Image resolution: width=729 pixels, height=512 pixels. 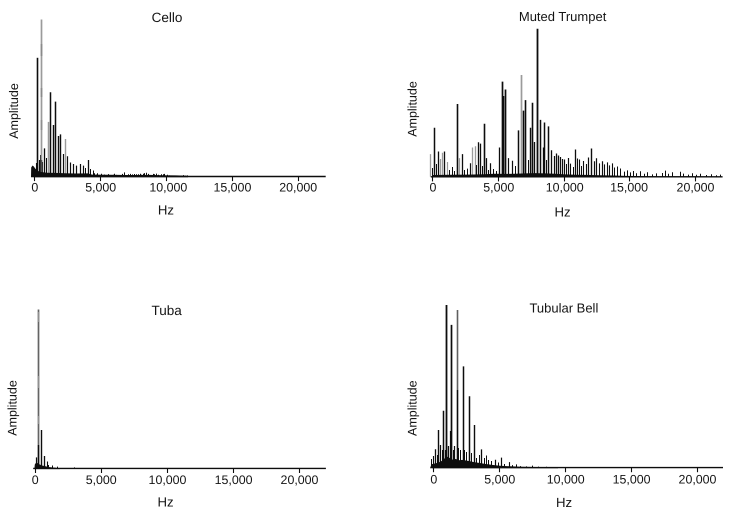 I want to click on svg-text: Cello, so click(x=167, y=17).